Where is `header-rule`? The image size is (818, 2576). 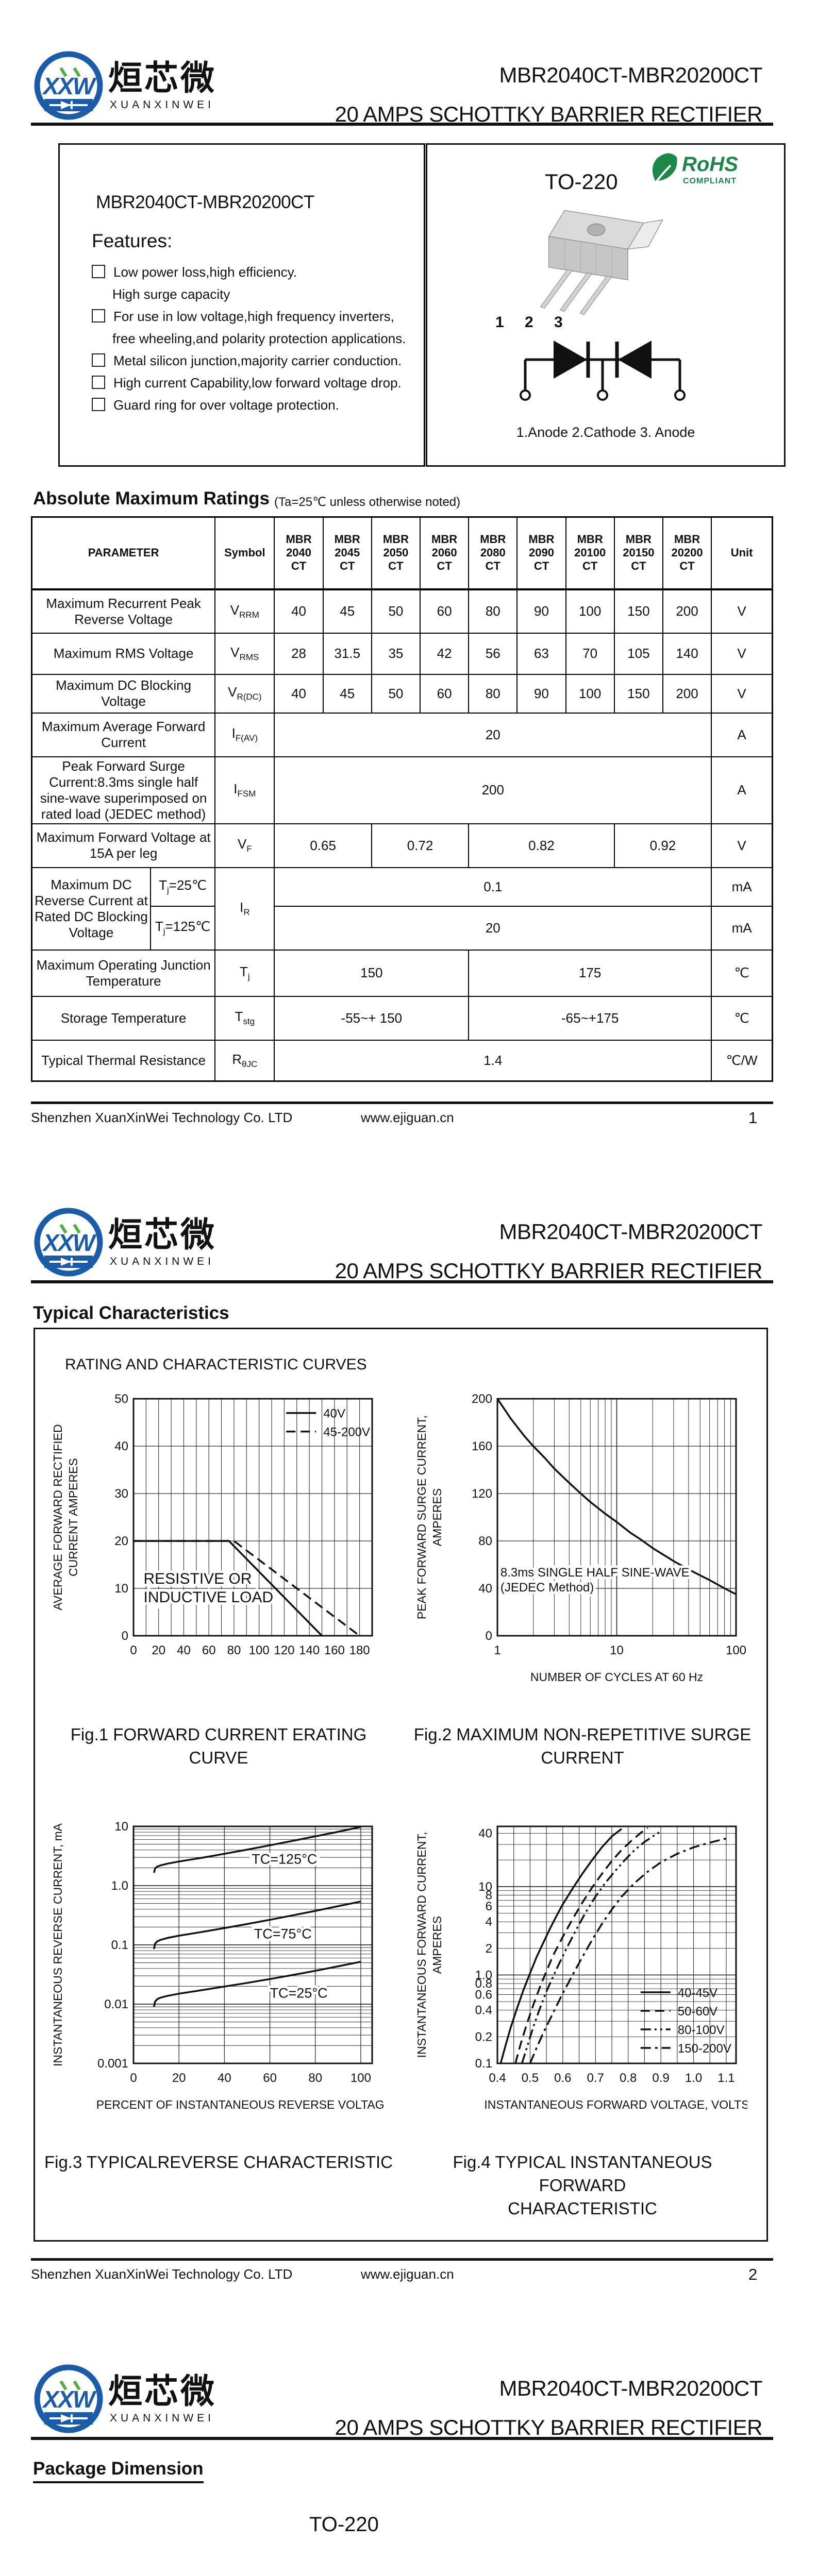
header-rule is located at coordinates (402, 124).